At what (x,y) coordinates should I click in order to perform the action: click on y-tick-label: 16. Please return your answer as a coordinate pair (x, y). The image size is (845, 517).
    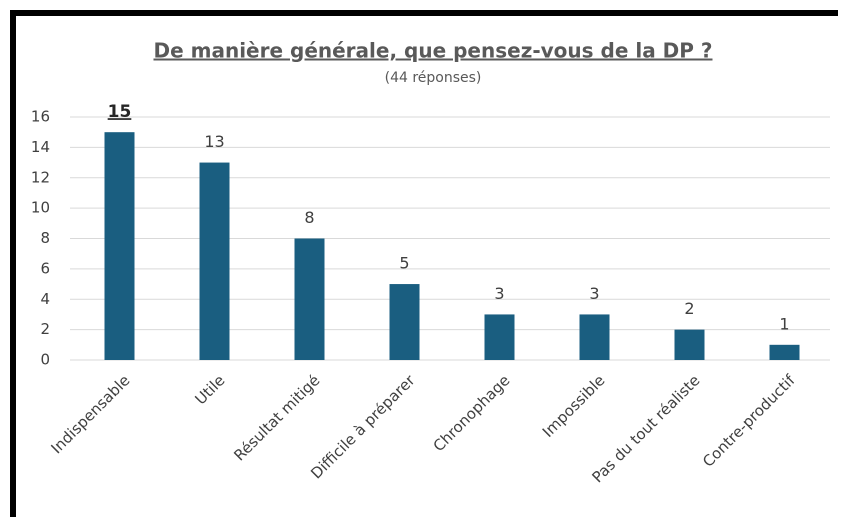
    Looking at the image, I should click on (40, 117).